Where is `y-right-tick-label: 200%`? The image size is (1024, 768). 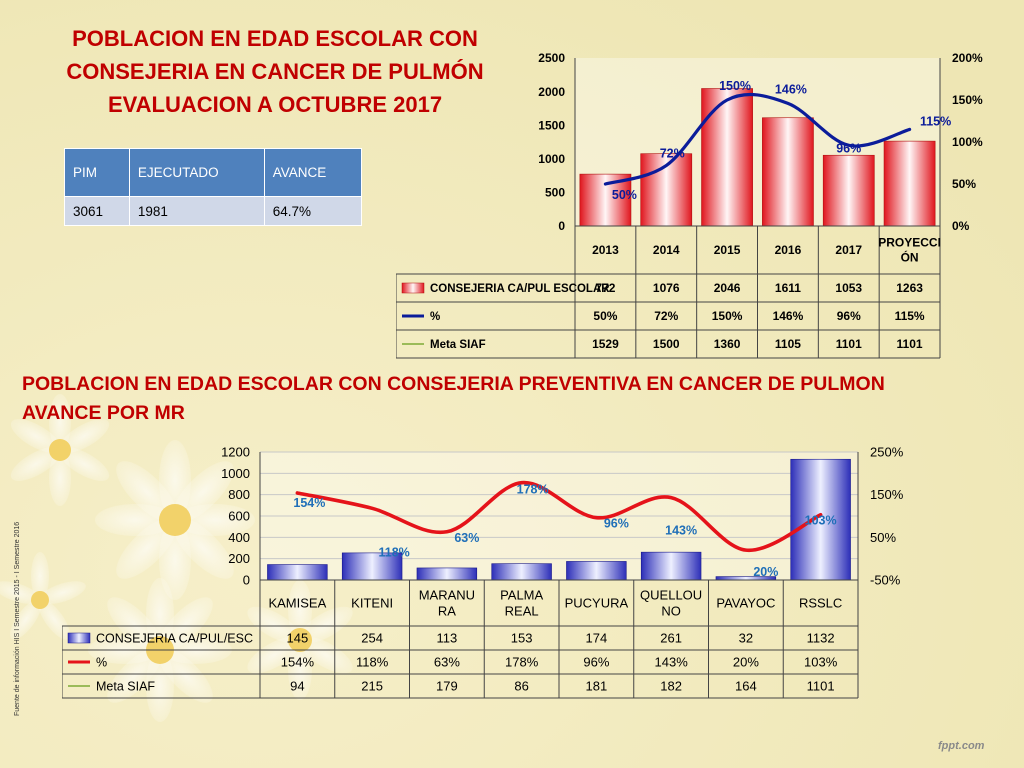 y-right-tick-label: 200% is located at coordinates (967, 58).